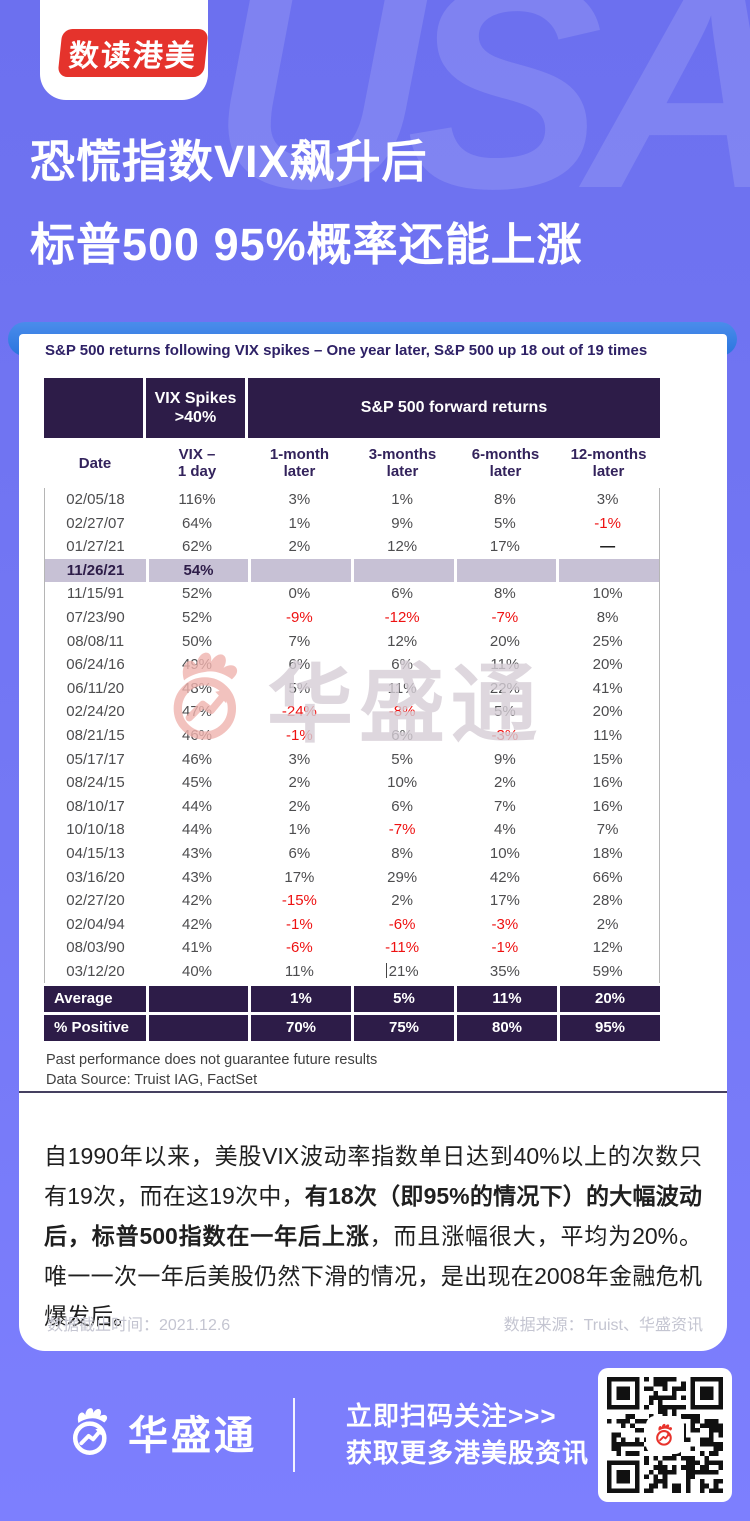 Image resolution: width=750 pixels, height=1521 pixels. What do you see at coordinates (375, 1323) in the screenshot?
I see `meta-row: 数据截止时间：2021.12.6 数据来源：Truist、华盛资讯` at bounding box center [375, 1323].